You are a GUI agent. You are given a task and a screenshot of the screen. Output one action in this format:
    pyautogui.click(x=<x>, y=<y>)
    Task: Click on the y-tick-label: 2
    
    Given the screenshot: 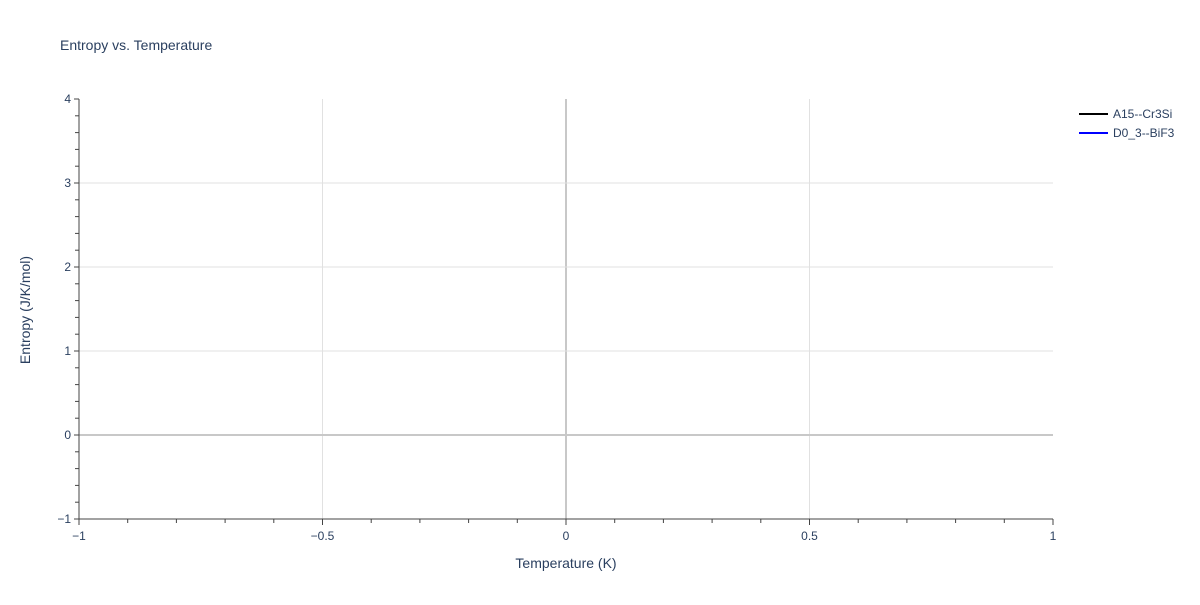 What is the action you would take?
    pyautogui.click(x=67, y=267)
    